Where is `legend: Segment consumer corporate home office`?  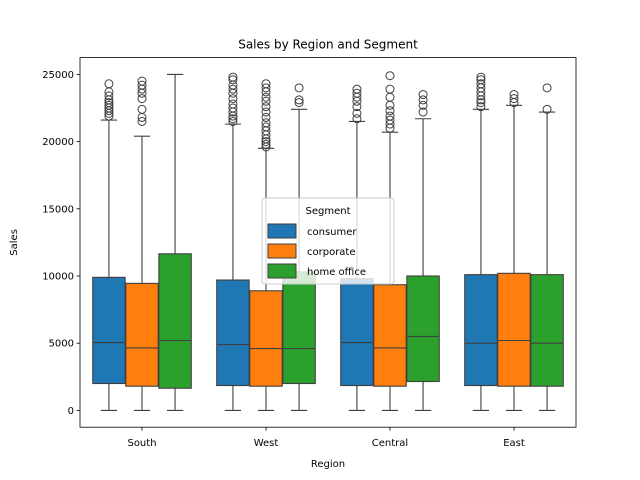 legend: Segment consumer corporate home office is located at coordinates (328, 241).